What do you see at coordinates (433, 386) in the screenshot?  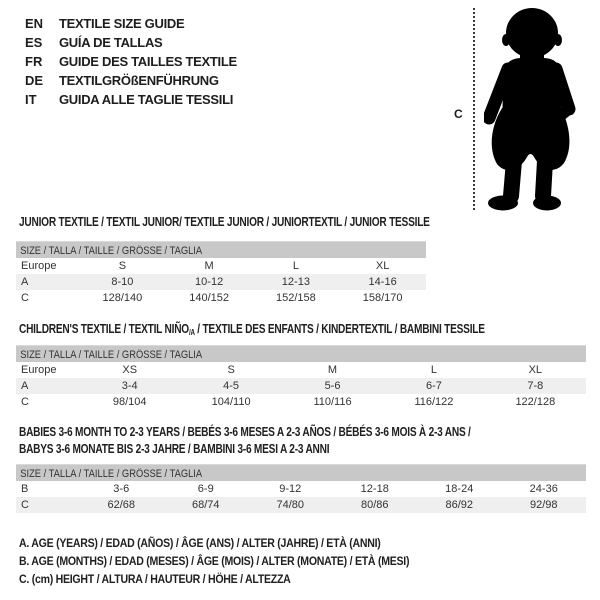 I see `table-cell: 6-7` at bounding box center [433, 386].